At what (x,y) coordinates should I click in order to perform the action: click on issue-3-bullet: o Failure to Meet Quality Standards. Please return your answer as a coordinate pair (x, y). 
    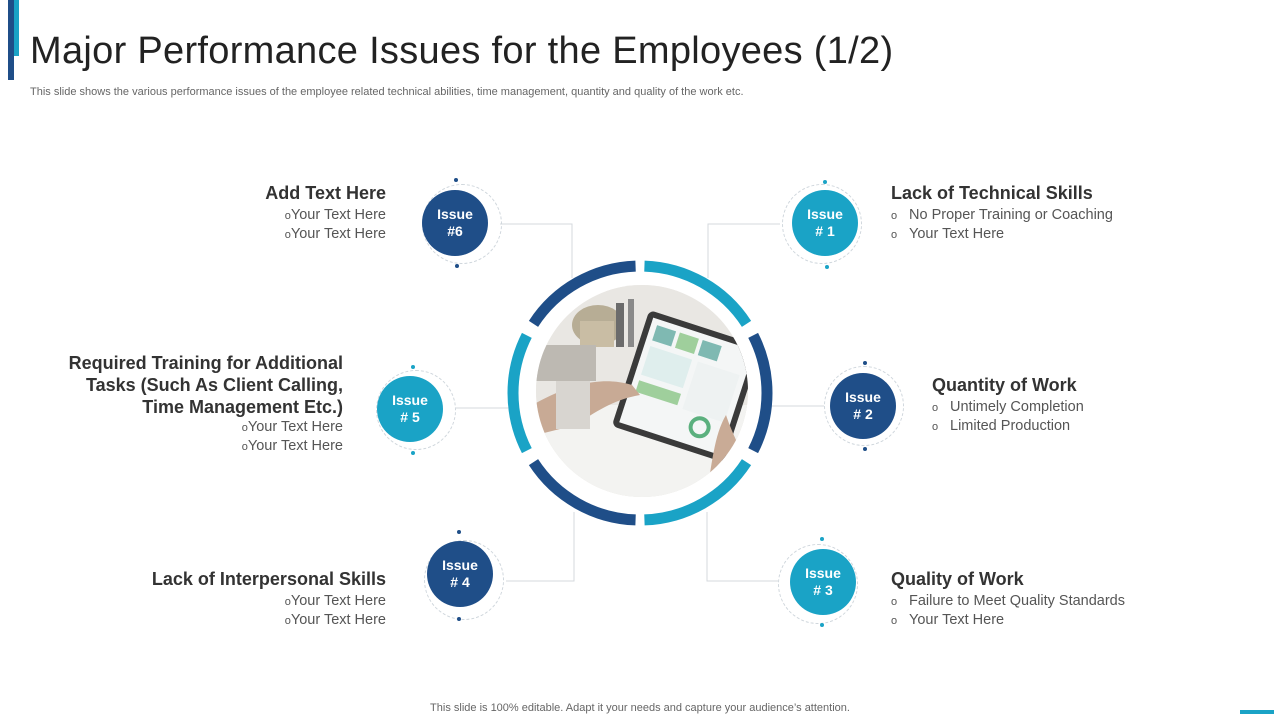
    Looking at the image, I should click on (1041, 601).